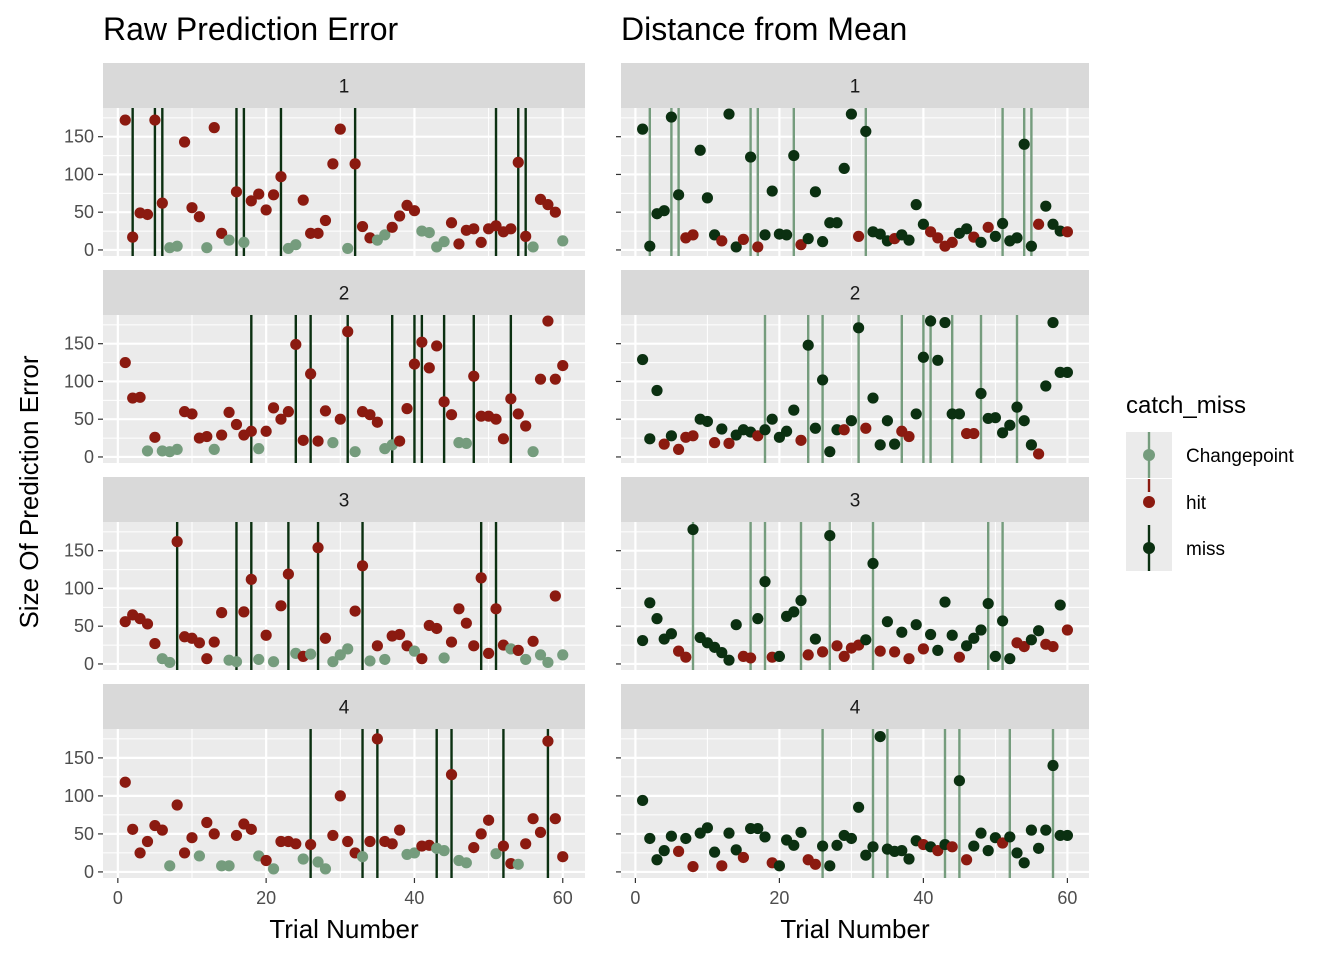 This screenshot has width=1344, height=960. What do you see at coordinates (344, 708) in the screenshot?
I see `facet-strip-label: 4` at bounding box center [344, 708].